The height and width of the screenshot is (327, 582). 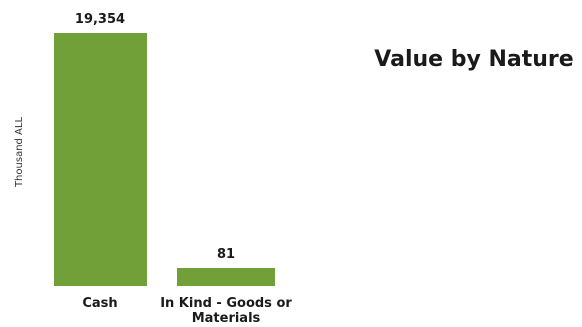 I want to click on y-axis-label: Thousand ALL, so click(x=19, y=153).